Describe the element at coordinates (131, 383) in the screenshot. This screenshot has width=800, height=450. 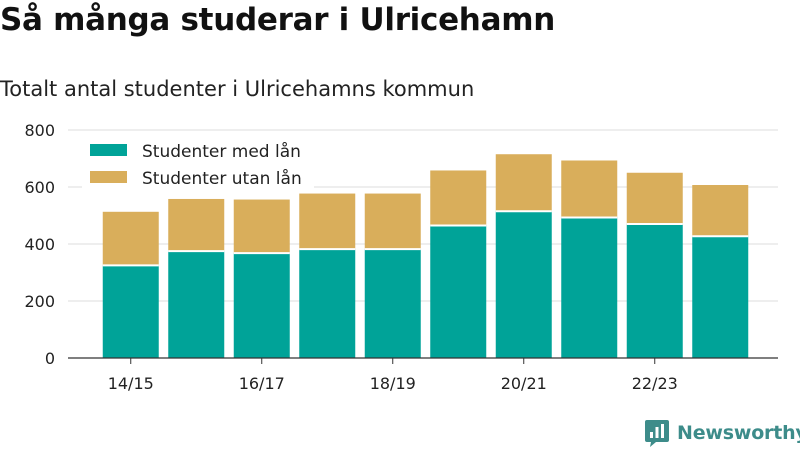
I see `x-tick-label: 14/15` at that location.